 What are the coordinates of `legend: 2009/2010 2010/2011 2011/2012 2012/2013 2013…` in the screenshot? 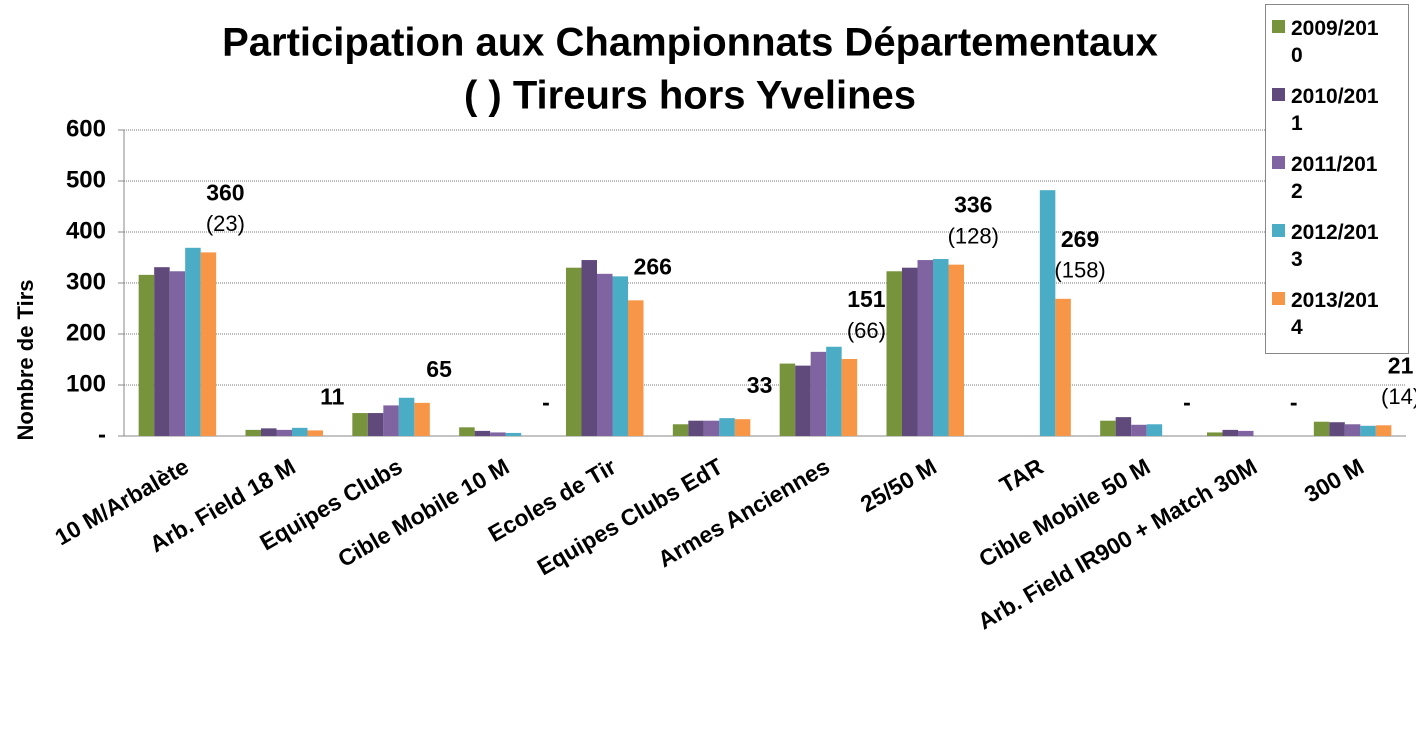 It's located at (1337, 179).